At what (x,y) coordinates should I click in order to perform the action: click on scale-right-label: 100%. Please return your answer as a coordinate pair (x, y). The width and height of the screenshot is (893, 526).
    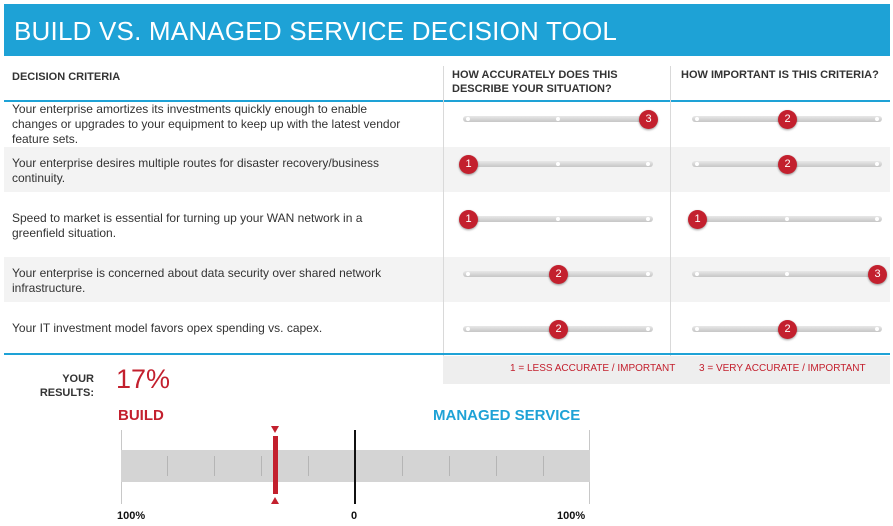
    Looking at the image, I should click on (571, 516).